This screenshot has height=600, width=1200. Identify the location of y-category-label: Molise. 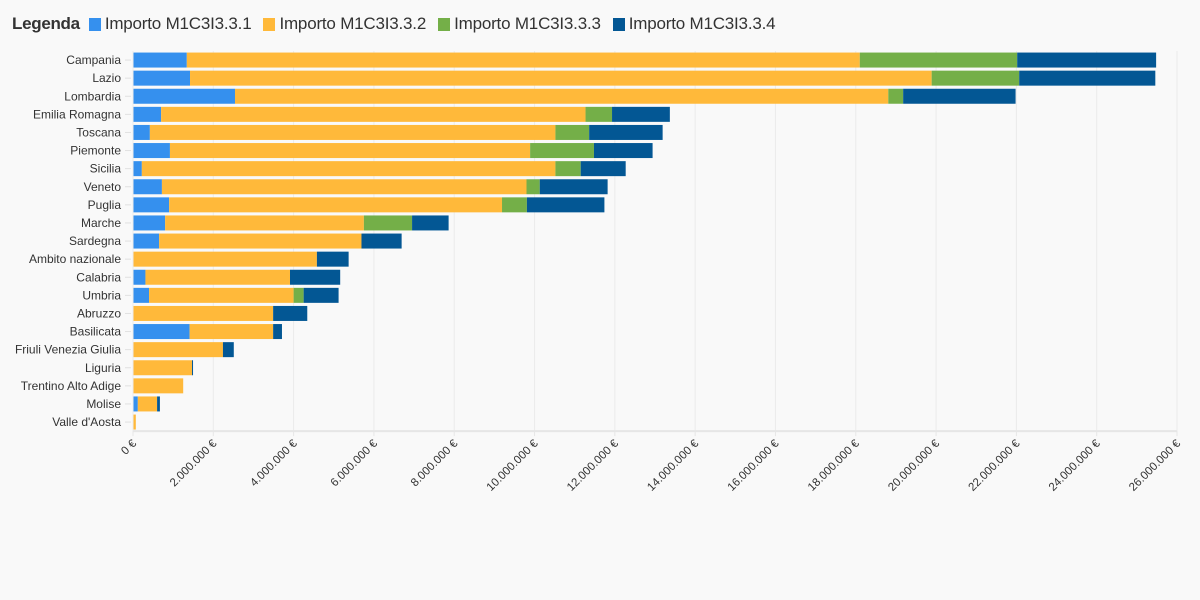
(103, 404).